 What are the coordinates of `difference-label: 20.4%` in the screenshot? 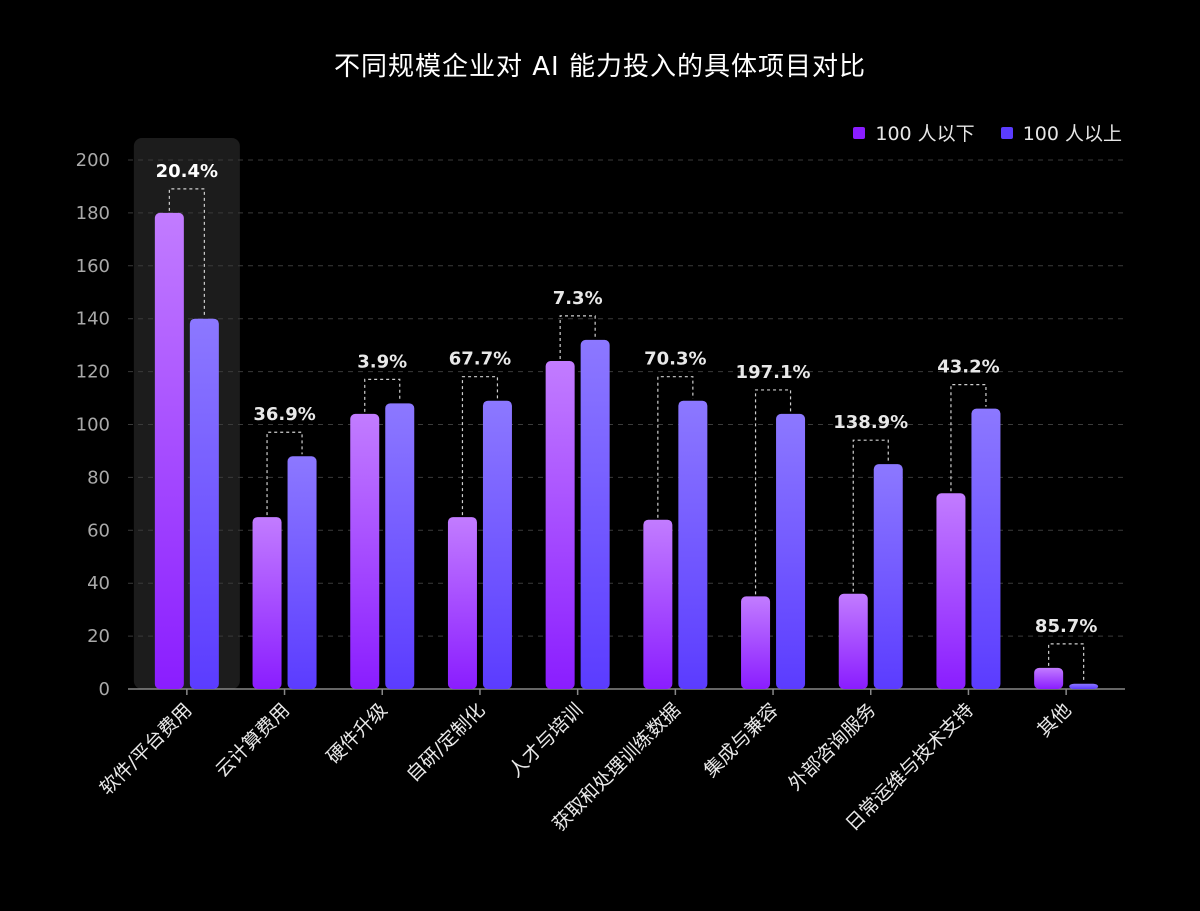 It's located at (187, 171).